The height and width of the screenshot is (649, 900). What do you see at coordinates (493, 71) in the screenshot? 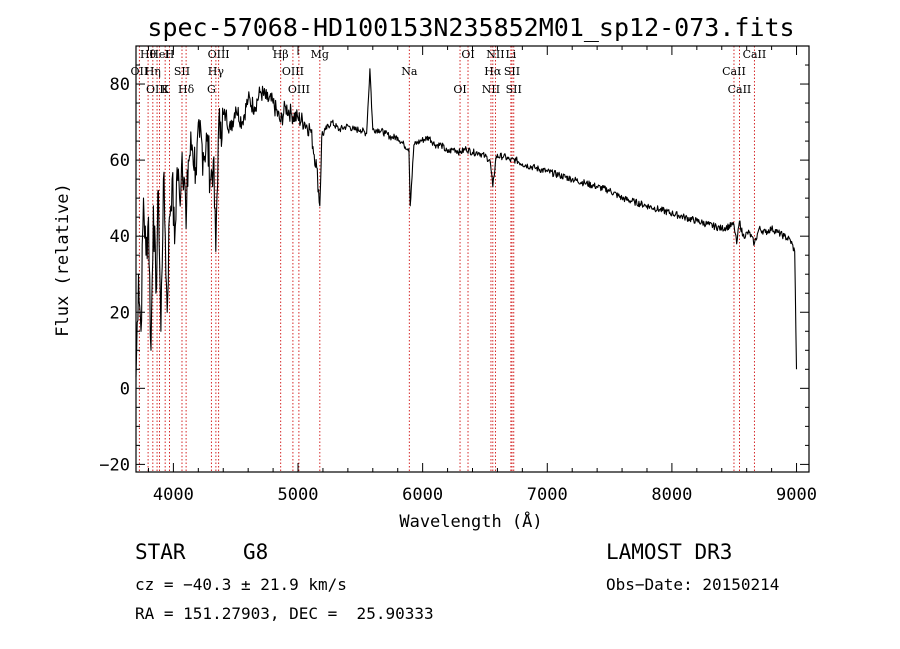
I see `line-marker-label: Hα` at bounding box center [493, 71].